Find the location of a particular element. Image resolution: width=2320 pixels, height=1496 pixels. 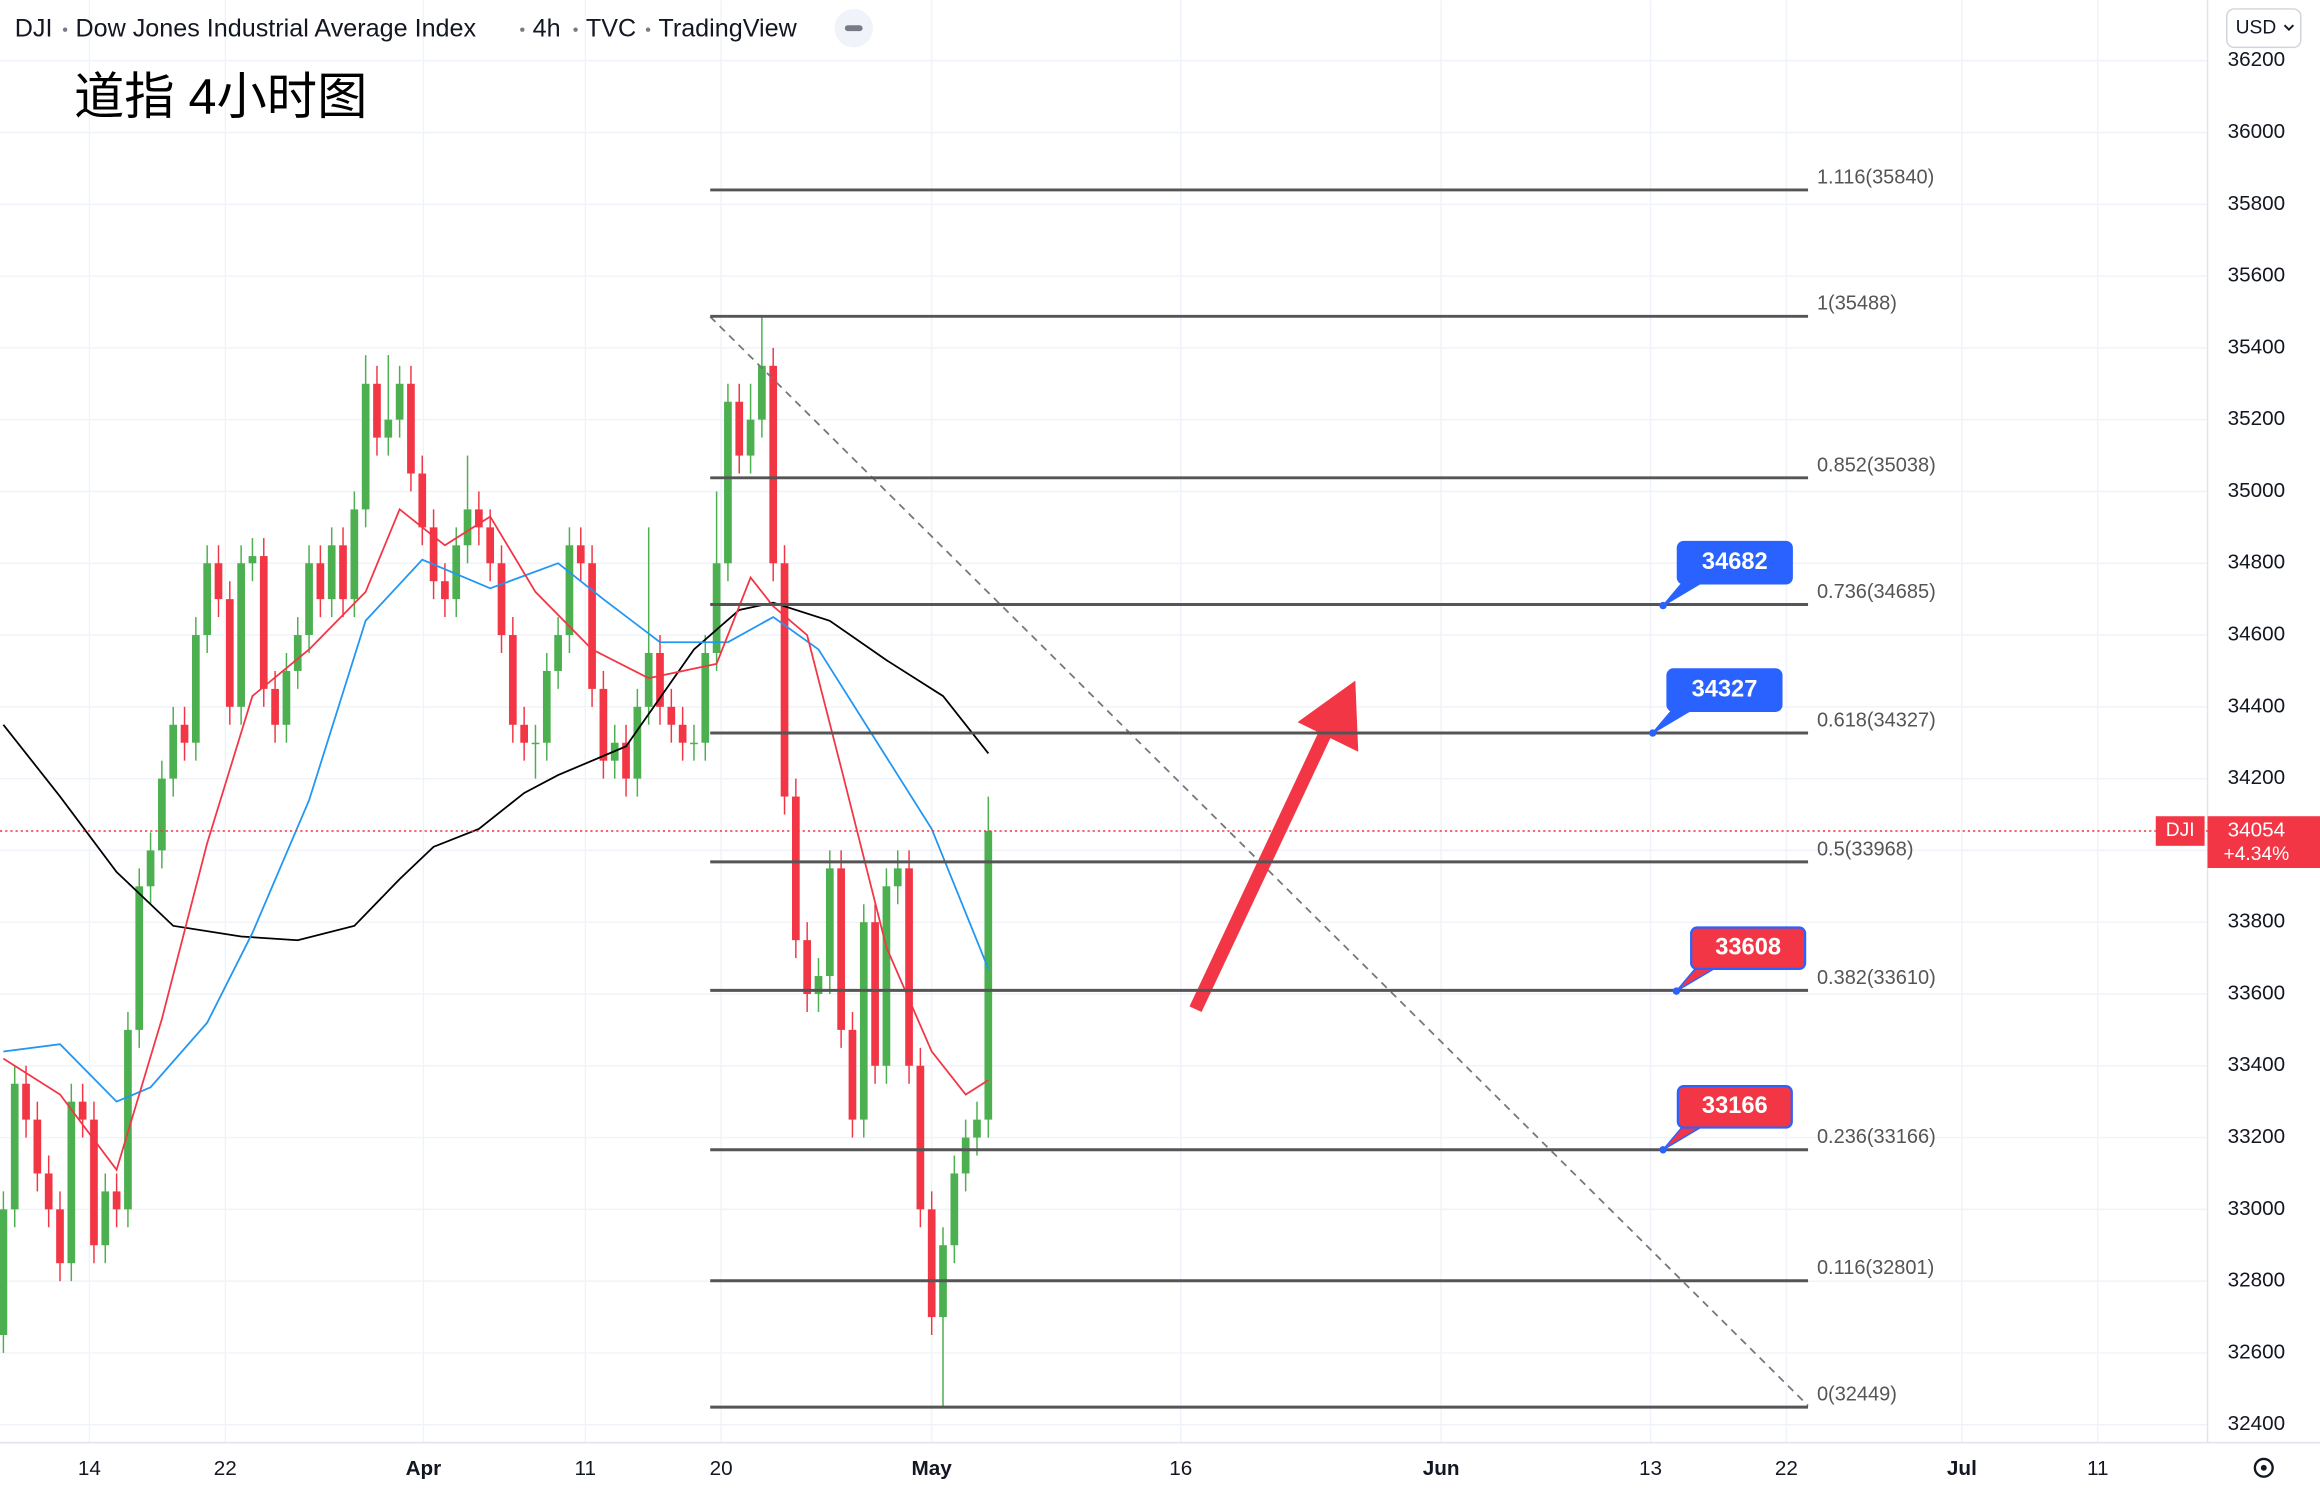

settings-icon is located at coordinates (2263, 1467).